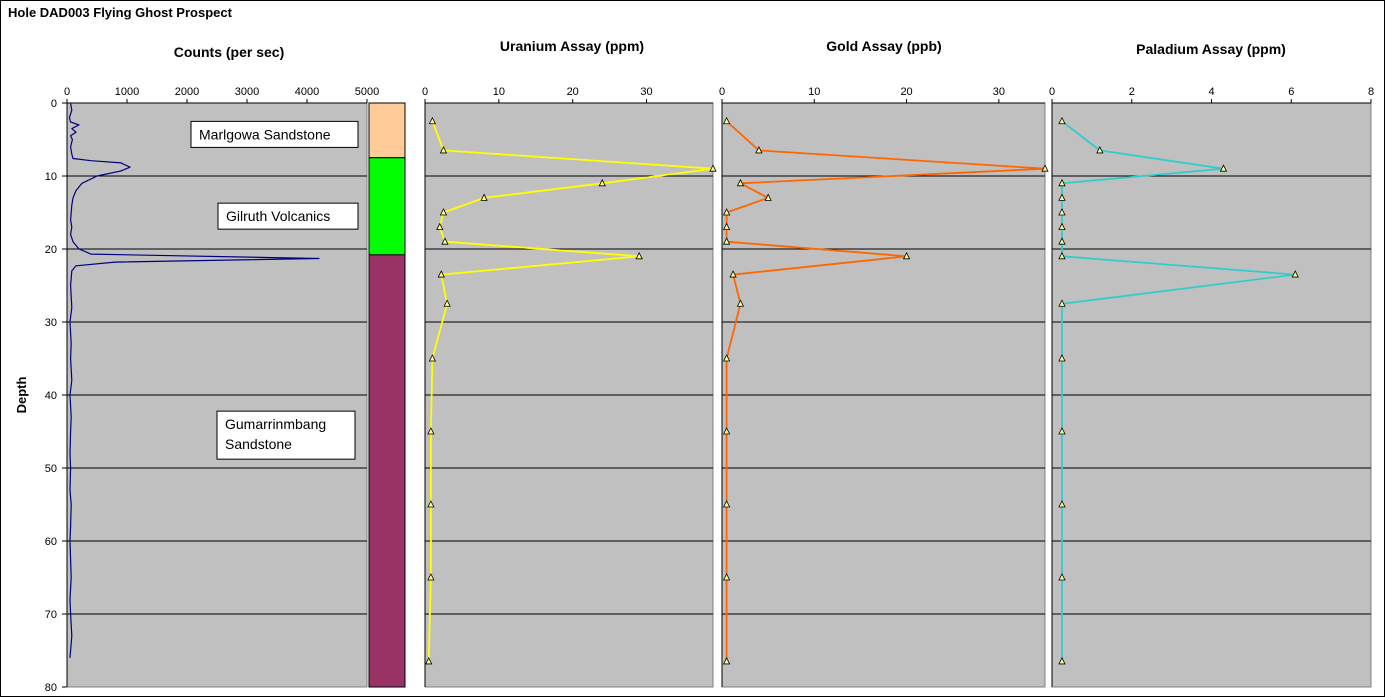 Image resolution: width=1385 pixels, height=697 pixels. What do you see at coordinates (1211, 92) in the screenshot?
I see `x-tick-label: 4` at bounding box center [1211, 92].